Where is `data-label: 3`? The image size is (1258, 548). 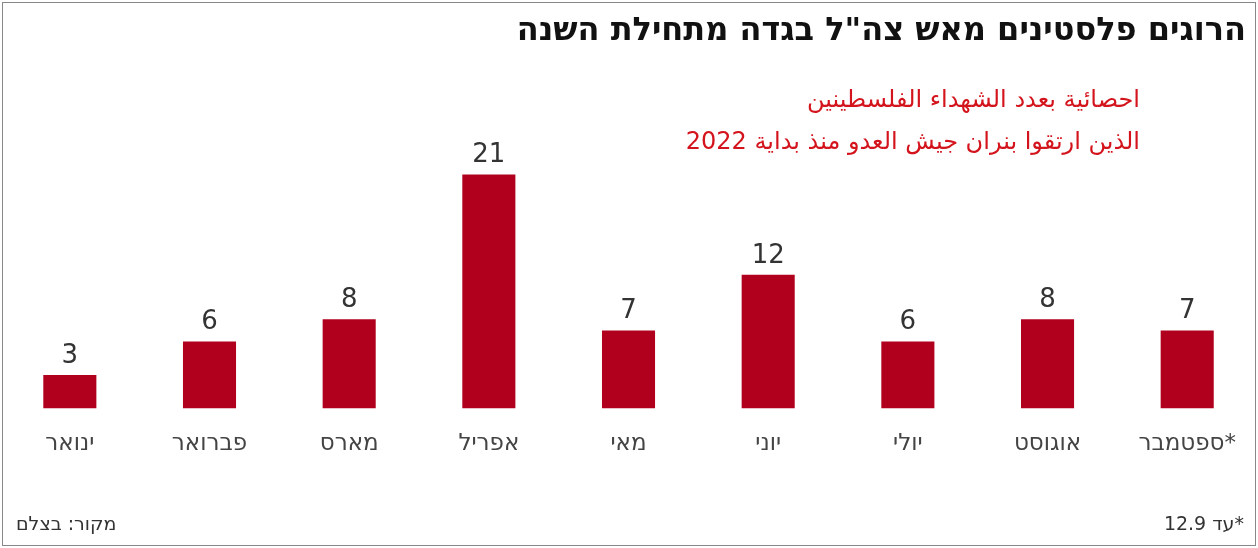
data-label: 3 is located at coordinates (70, 353).